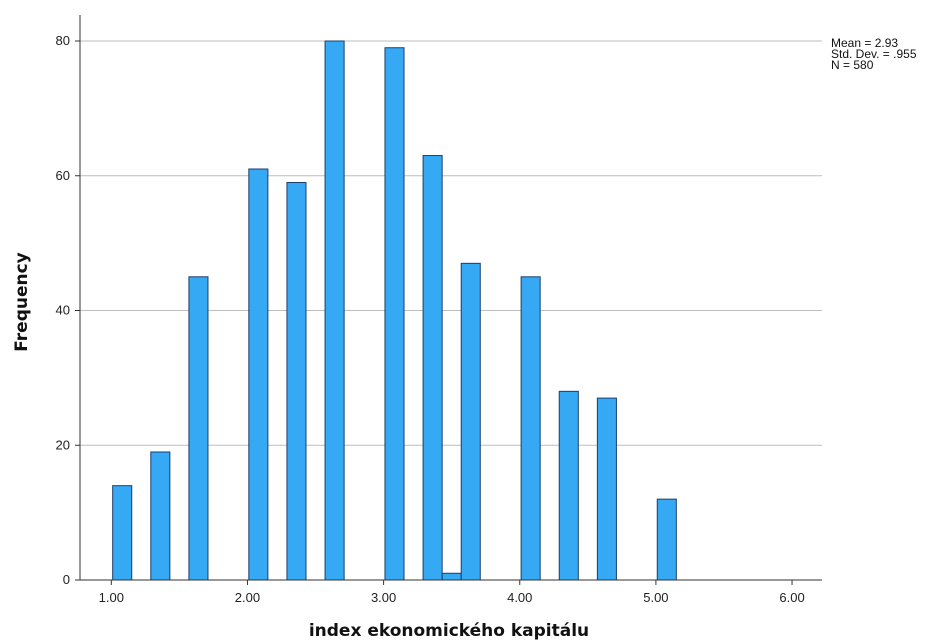 The height and width of the screenshot is (643, 944). Describe the element at coordinates (383, 597) in the screenshot. I see `x-tick-label-2: 3.00` at that location.